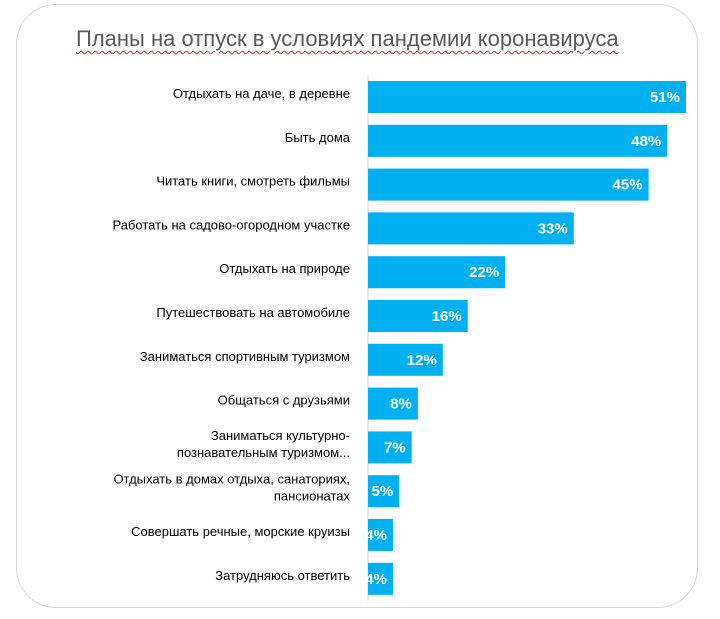 Image resolution: width=720 pixels, height=619 pixels. I want to click on category-label-line: Заниматься спортивным туризмом, so click(245, 356).